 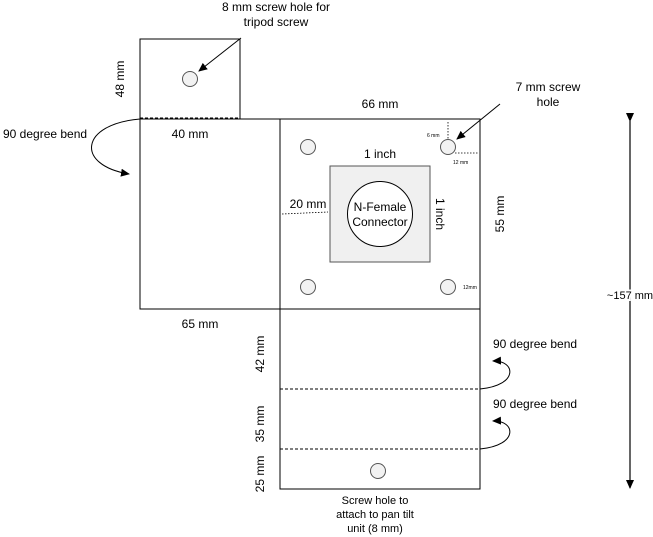 I want to click on pan-tilt-label-line3: unit (8 mm), so click(x=375, y=529).